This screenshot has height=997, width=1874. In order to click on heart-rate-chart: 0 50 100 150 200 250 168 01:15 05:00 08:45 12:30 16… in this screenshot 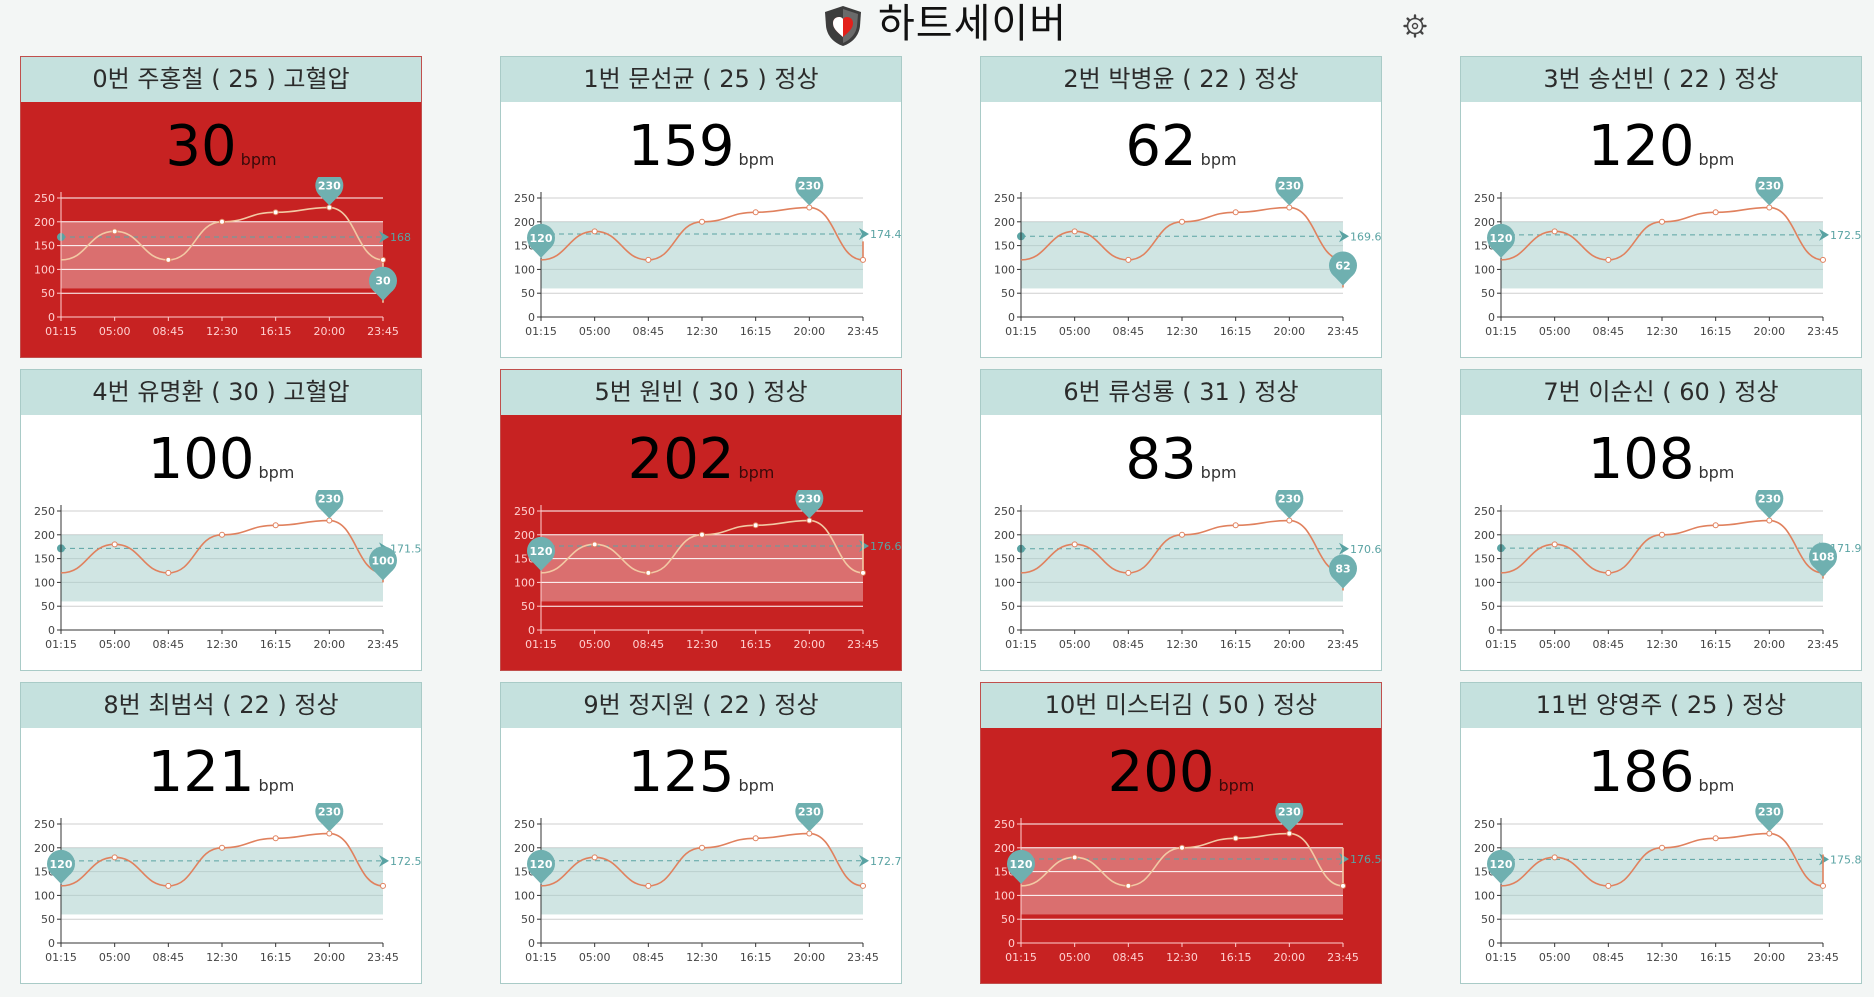, I will do `click(222, 257)`.